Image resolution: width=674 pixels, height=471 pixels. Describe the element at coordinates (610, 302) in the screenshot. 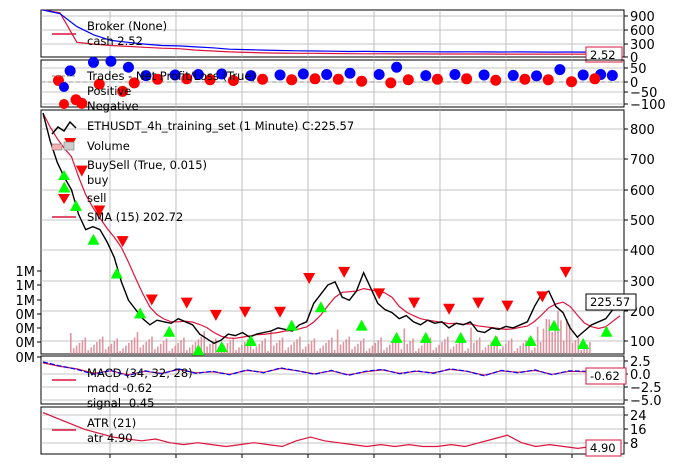

I see `price-last-value-label: 225.57` at that location.